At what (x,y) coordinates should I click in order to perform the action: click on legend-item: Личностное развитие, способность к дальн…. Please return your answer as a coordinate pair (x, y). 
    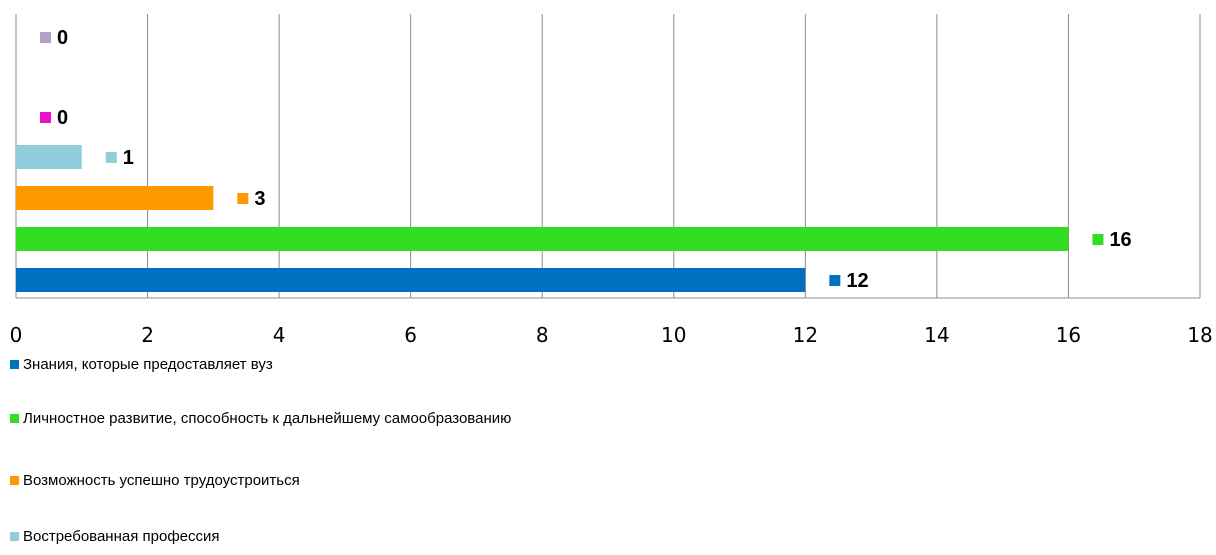
    Looking at the image, I should click on (260, 418).